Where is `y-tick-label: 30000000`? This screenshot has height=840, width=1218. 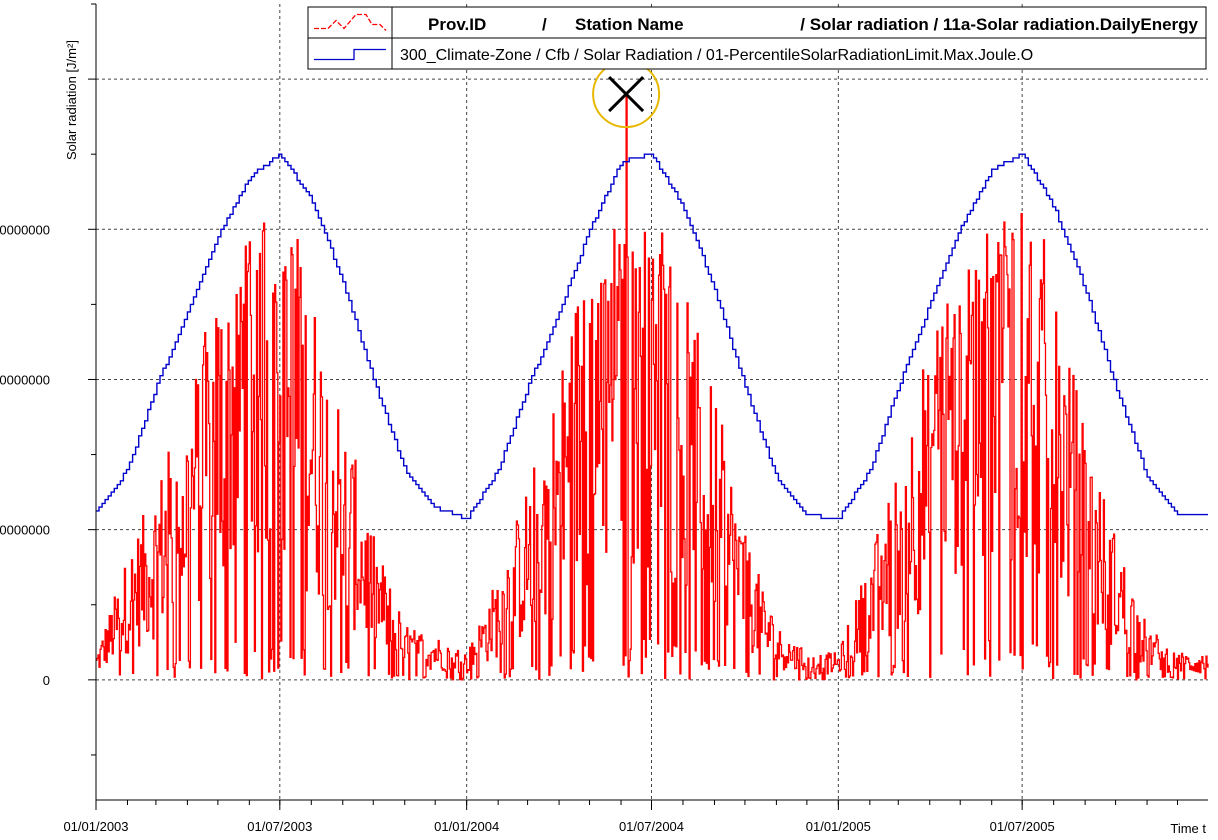 y-tick-label: 30000000 is located at coordinates (25, 229).